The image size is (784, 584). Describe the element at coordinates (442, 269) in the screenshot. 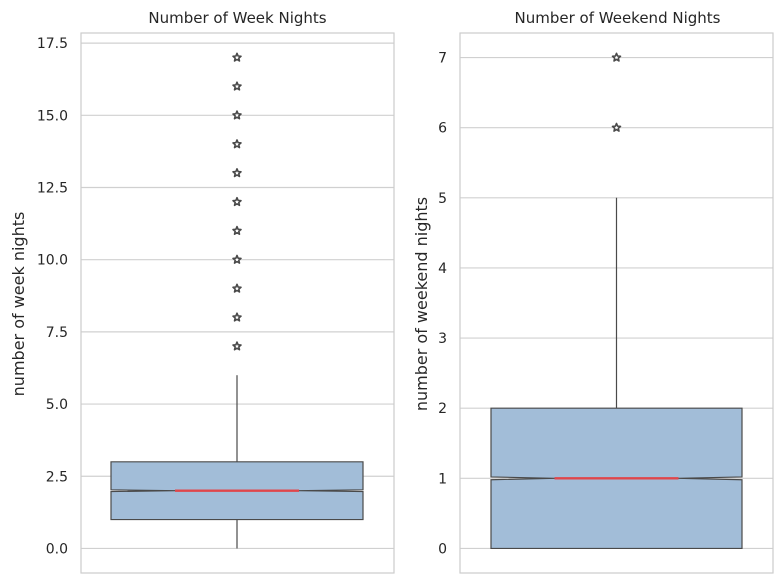

I see `y-tick-label: 4` at that location.